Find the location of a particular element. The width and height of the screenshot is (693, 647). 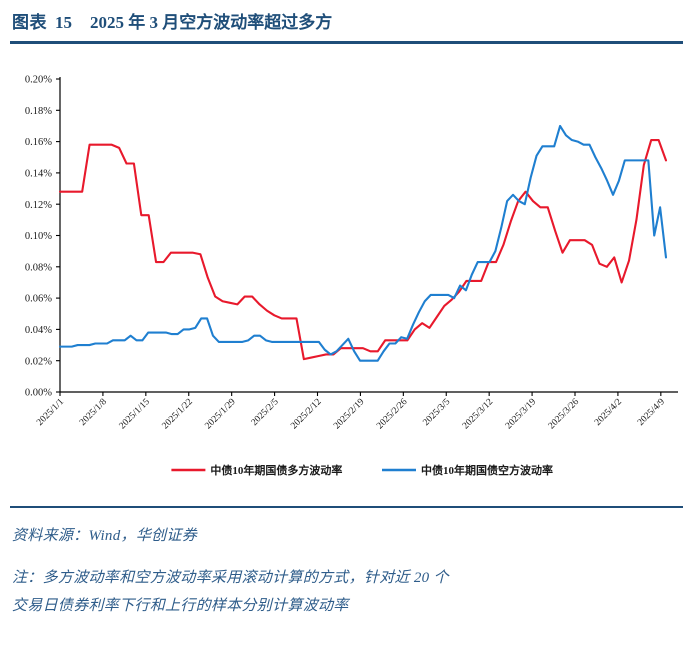

exhibit-label: 图表 is located at coordinates (29, 22).